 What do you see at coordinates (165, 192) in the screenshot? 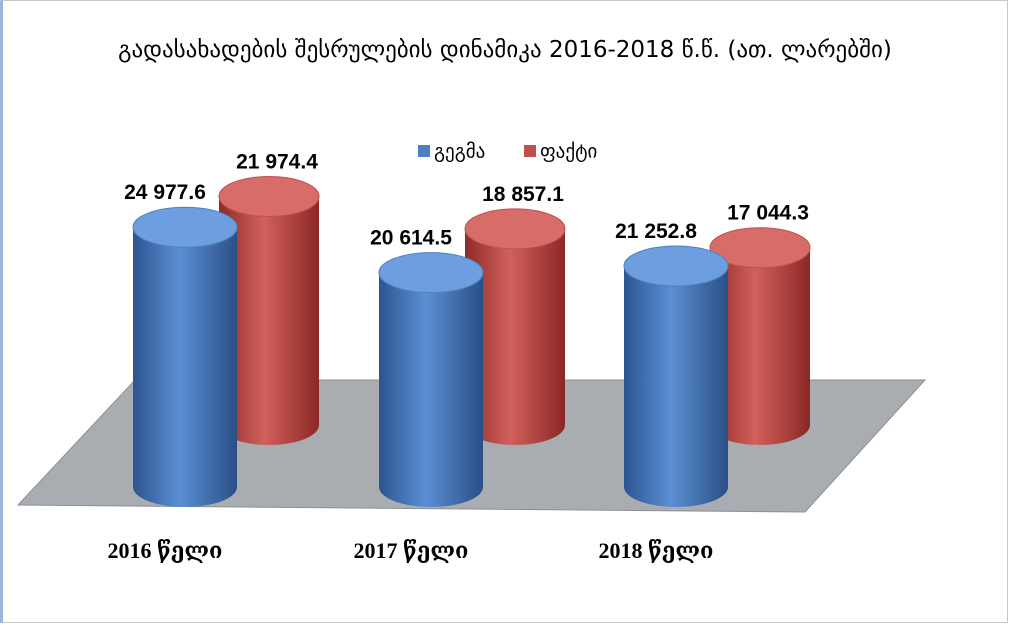
I see `value-label: 24 977.6` at bounding box center [165, 192].